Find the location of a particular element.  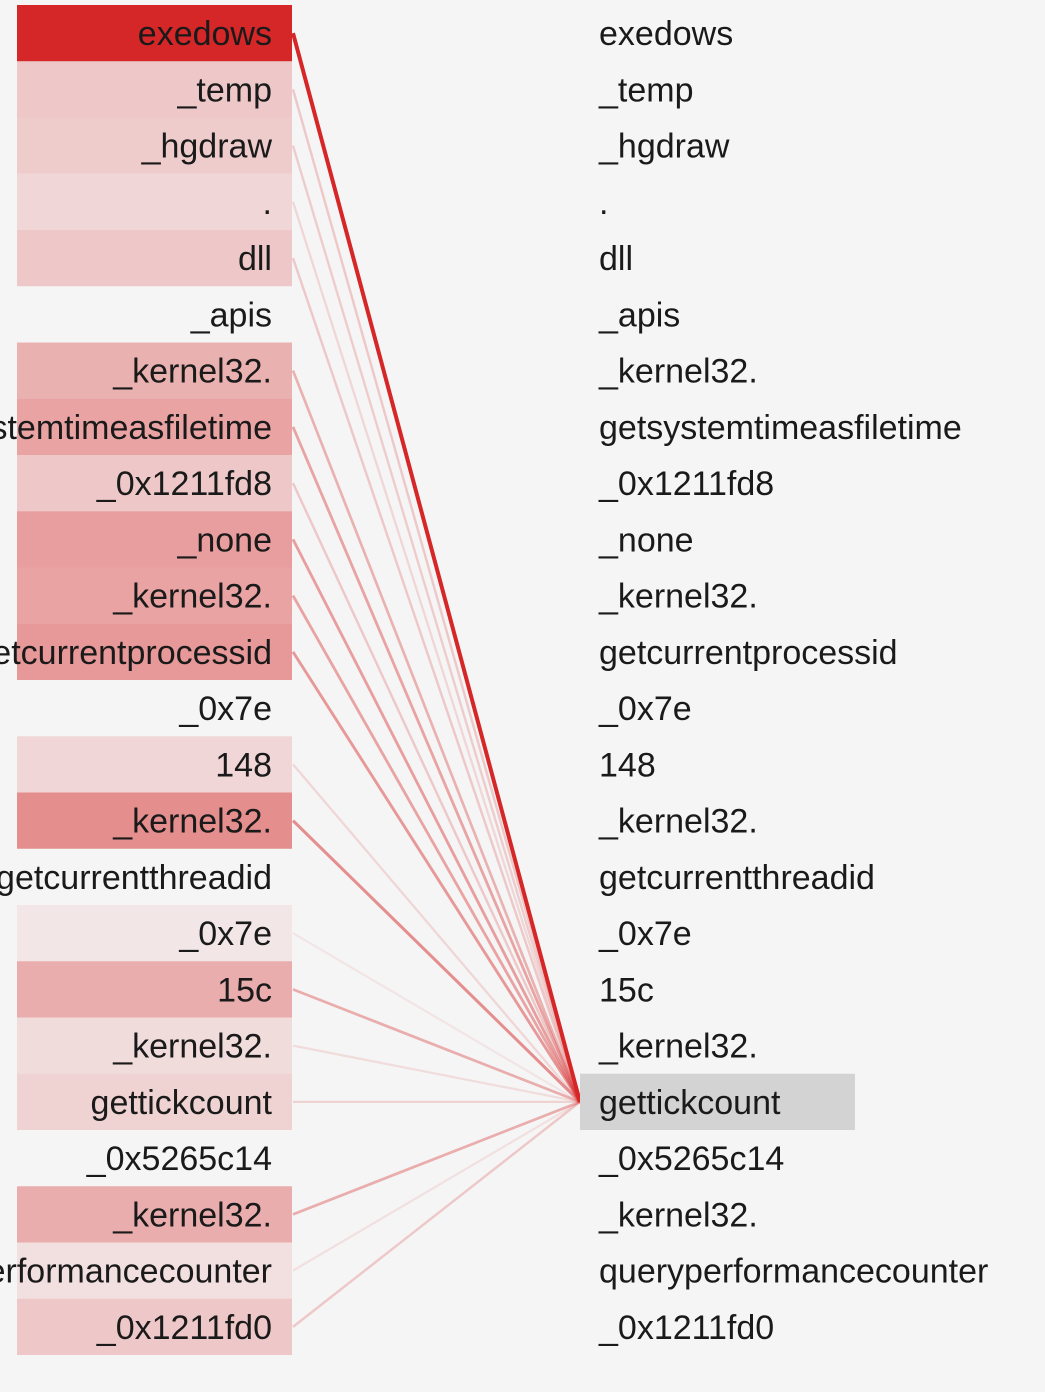

source-token-label: getsystemtimeasfiletime is located at coordinates (136, 428).